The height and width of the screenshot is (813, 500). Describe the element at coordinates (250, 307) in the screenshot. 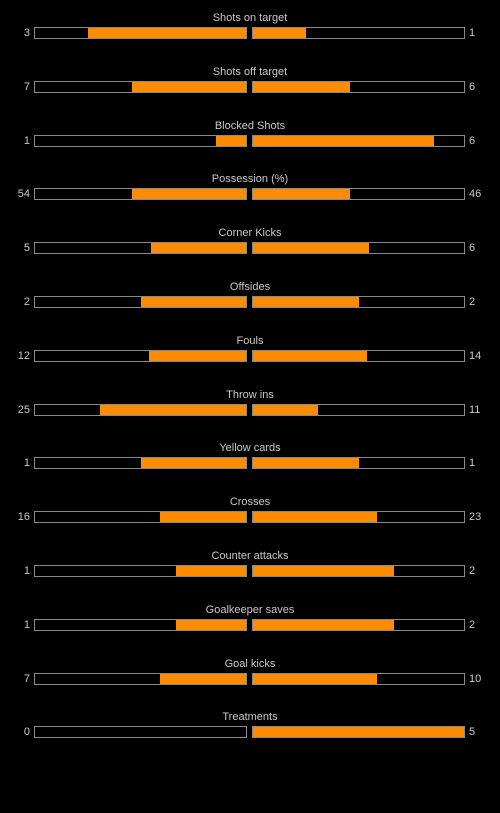

I see `stat-row: Offsides 2 2` at that location.